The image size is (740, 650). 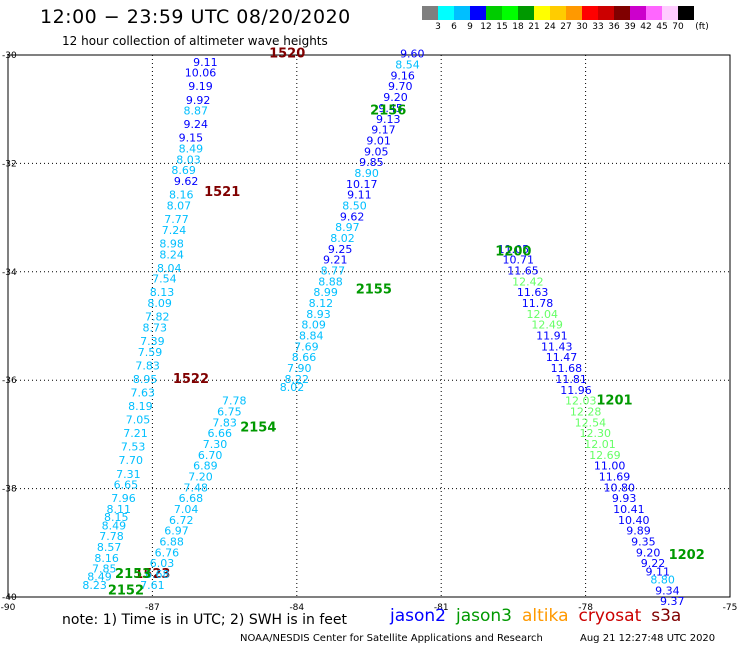 I want to click on y-tick-label: -40, so click(x=9, y=598).